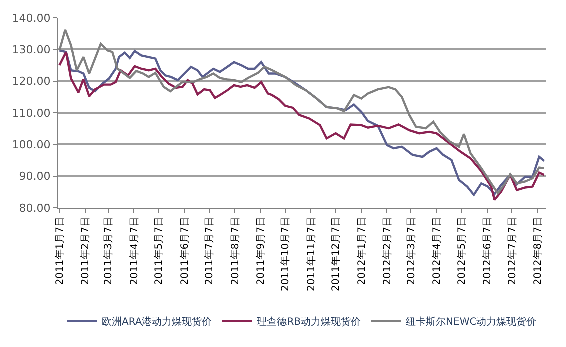 This screenshot has height=347, width=566. I want to click on x-tick-label: 2011年4月7日, so click(134, 251).